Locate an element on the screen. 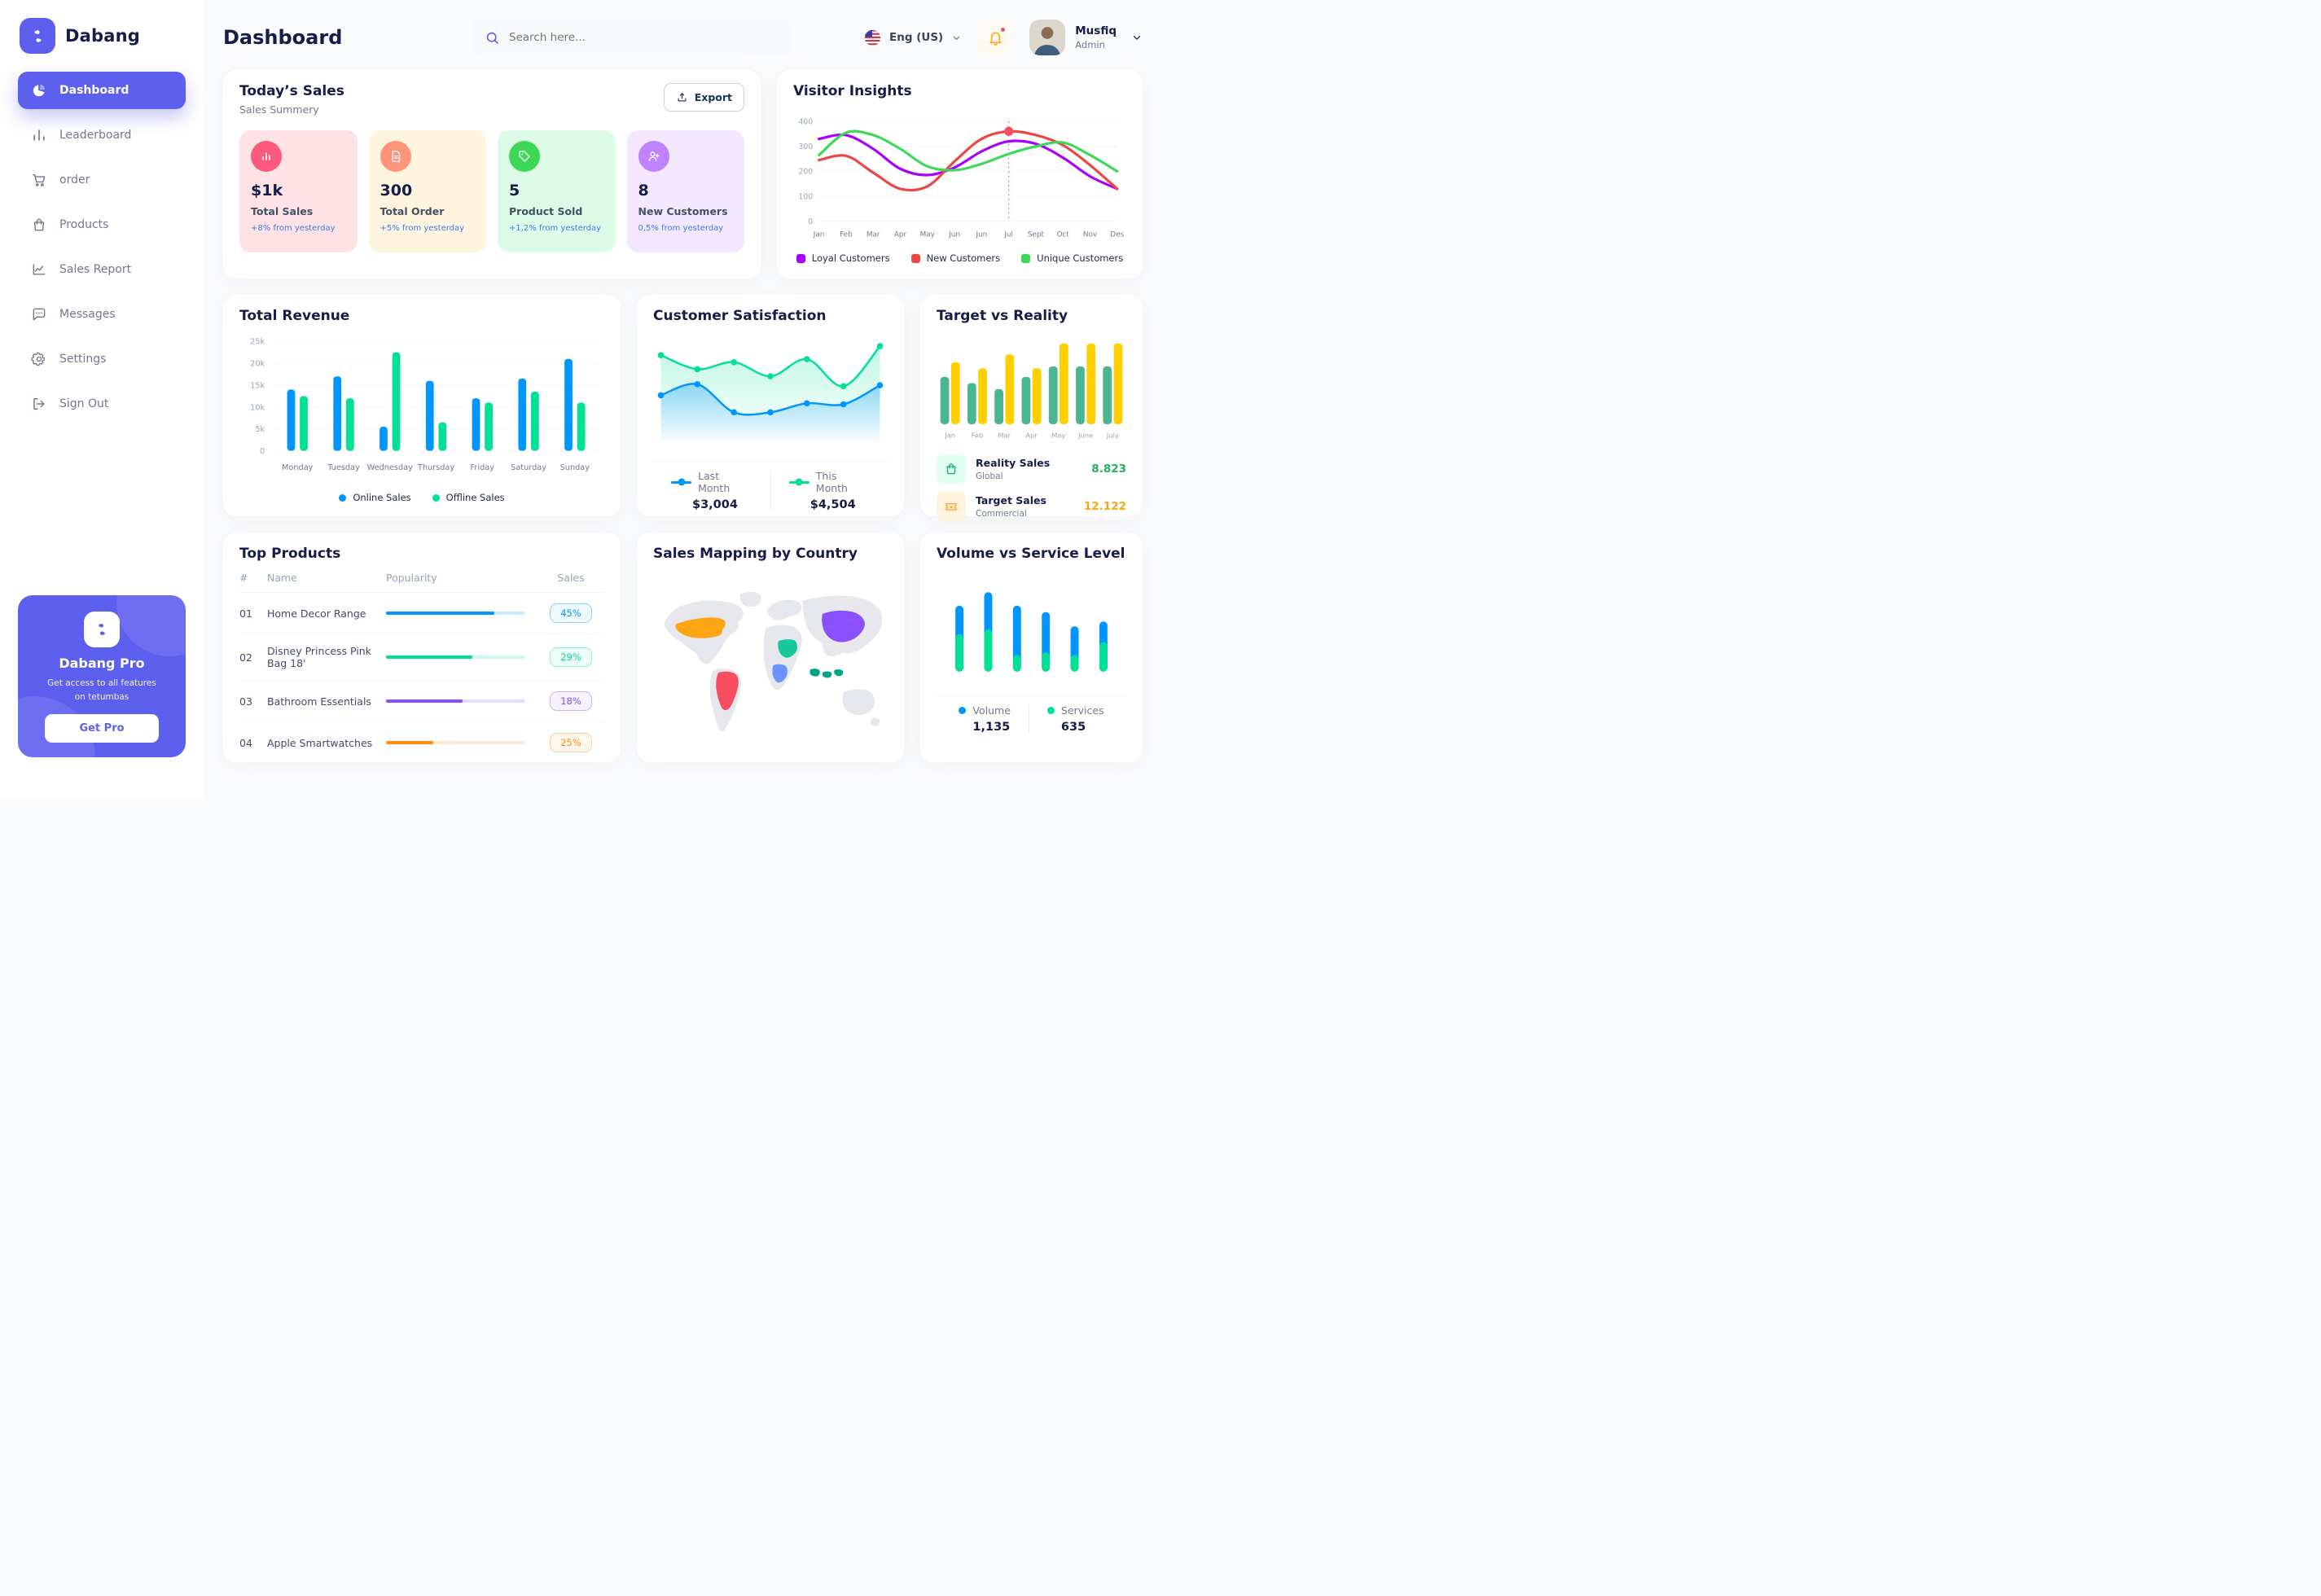 This screenshot has width=2321, height=1596. legend-this-month: This Month $4,504 is located at coordinates (829, 490).